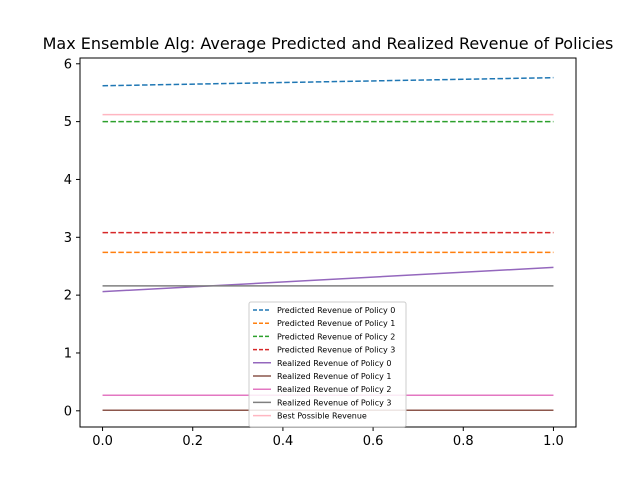 Image resolution: width=640 pixels, height=480 pixels. I want to click on legend-label-8: Best Possible Revenue, so click(322, 416).